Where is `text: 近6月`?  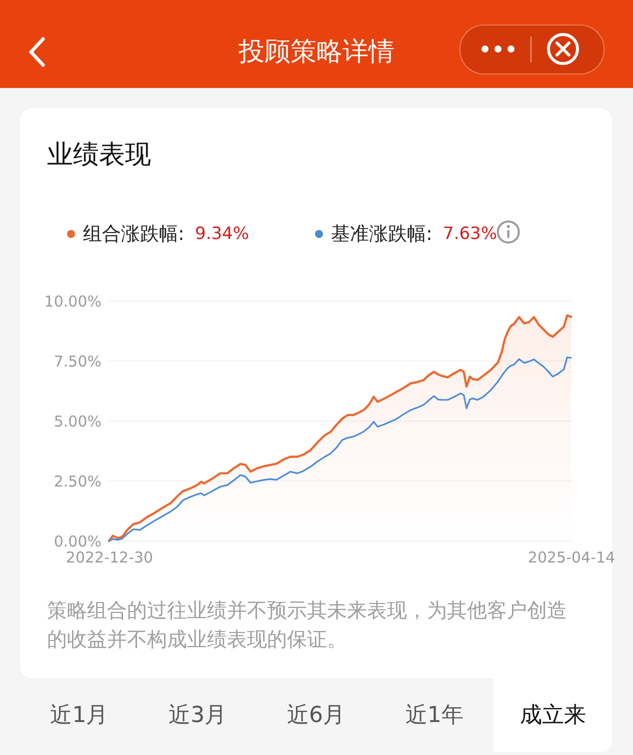
text: 近6月 is located at coordinates (316, 715).